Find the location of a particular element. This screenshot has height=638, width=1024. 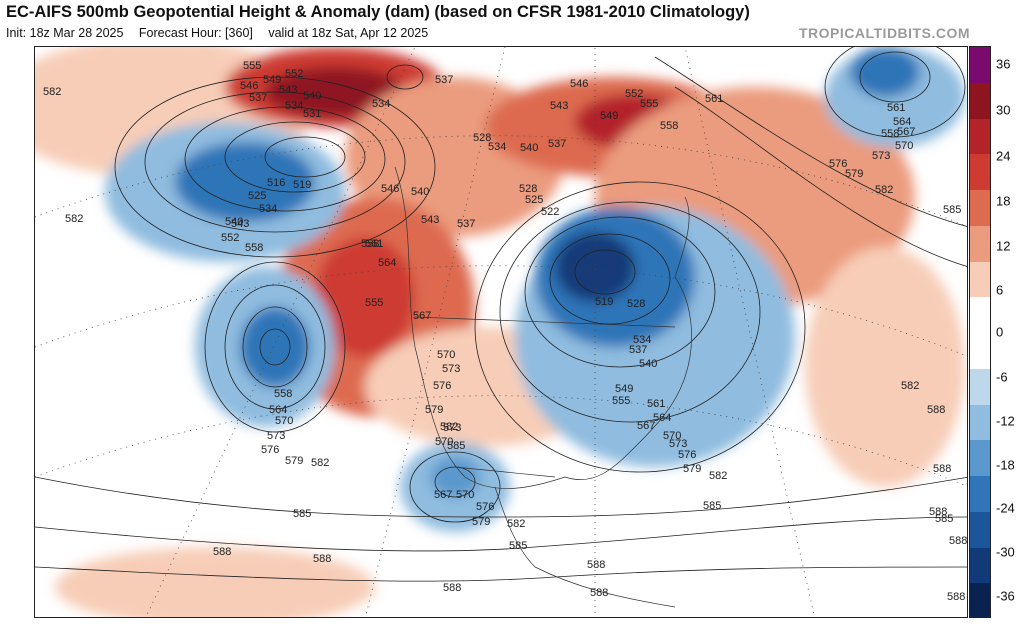

coastline is located at coordinates (543, 327).